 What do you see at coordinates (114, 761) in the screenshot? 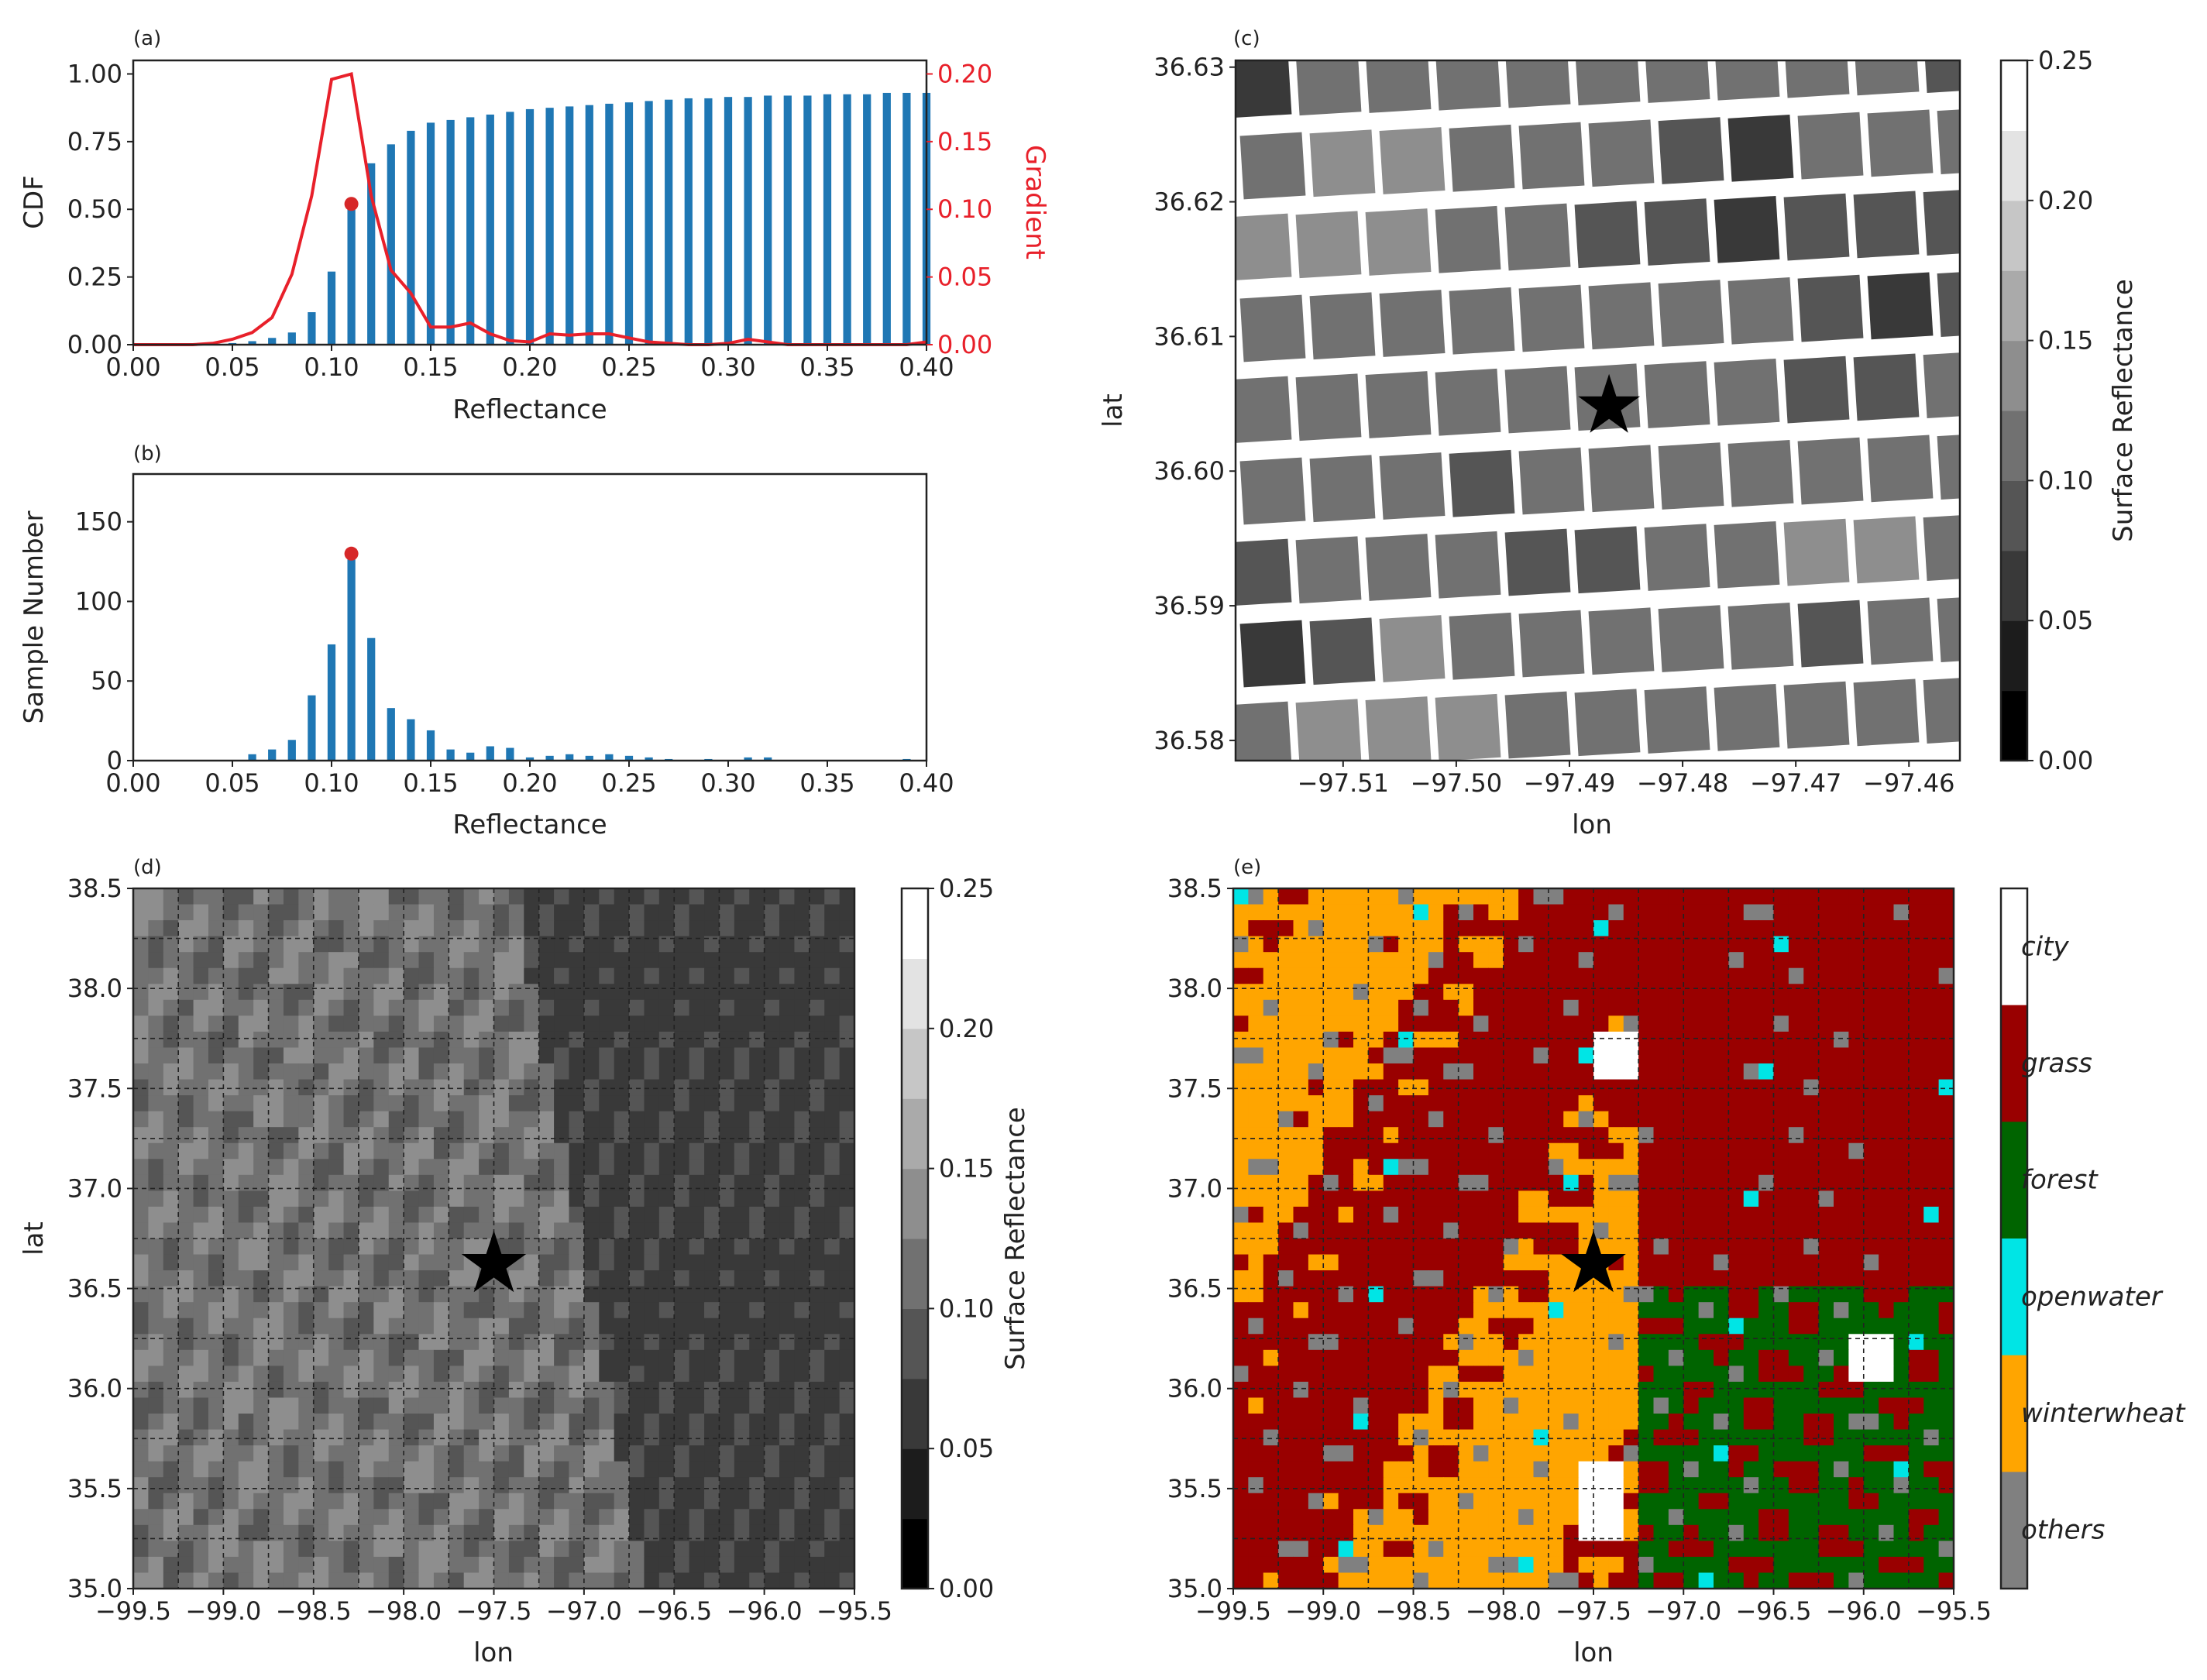
I see `panel-b-ytick-label-0: 0` at bounding box center [114, 761].